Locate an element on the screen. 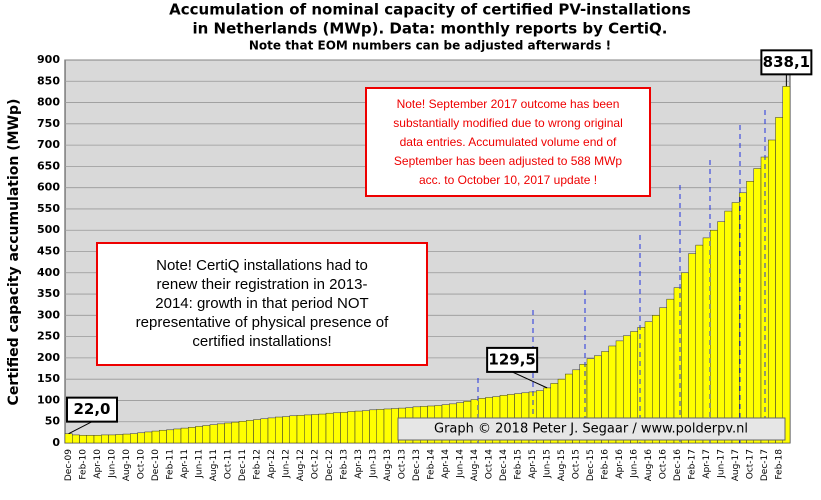  note-left-line: certified installations! is located at coordinates (261, 341).